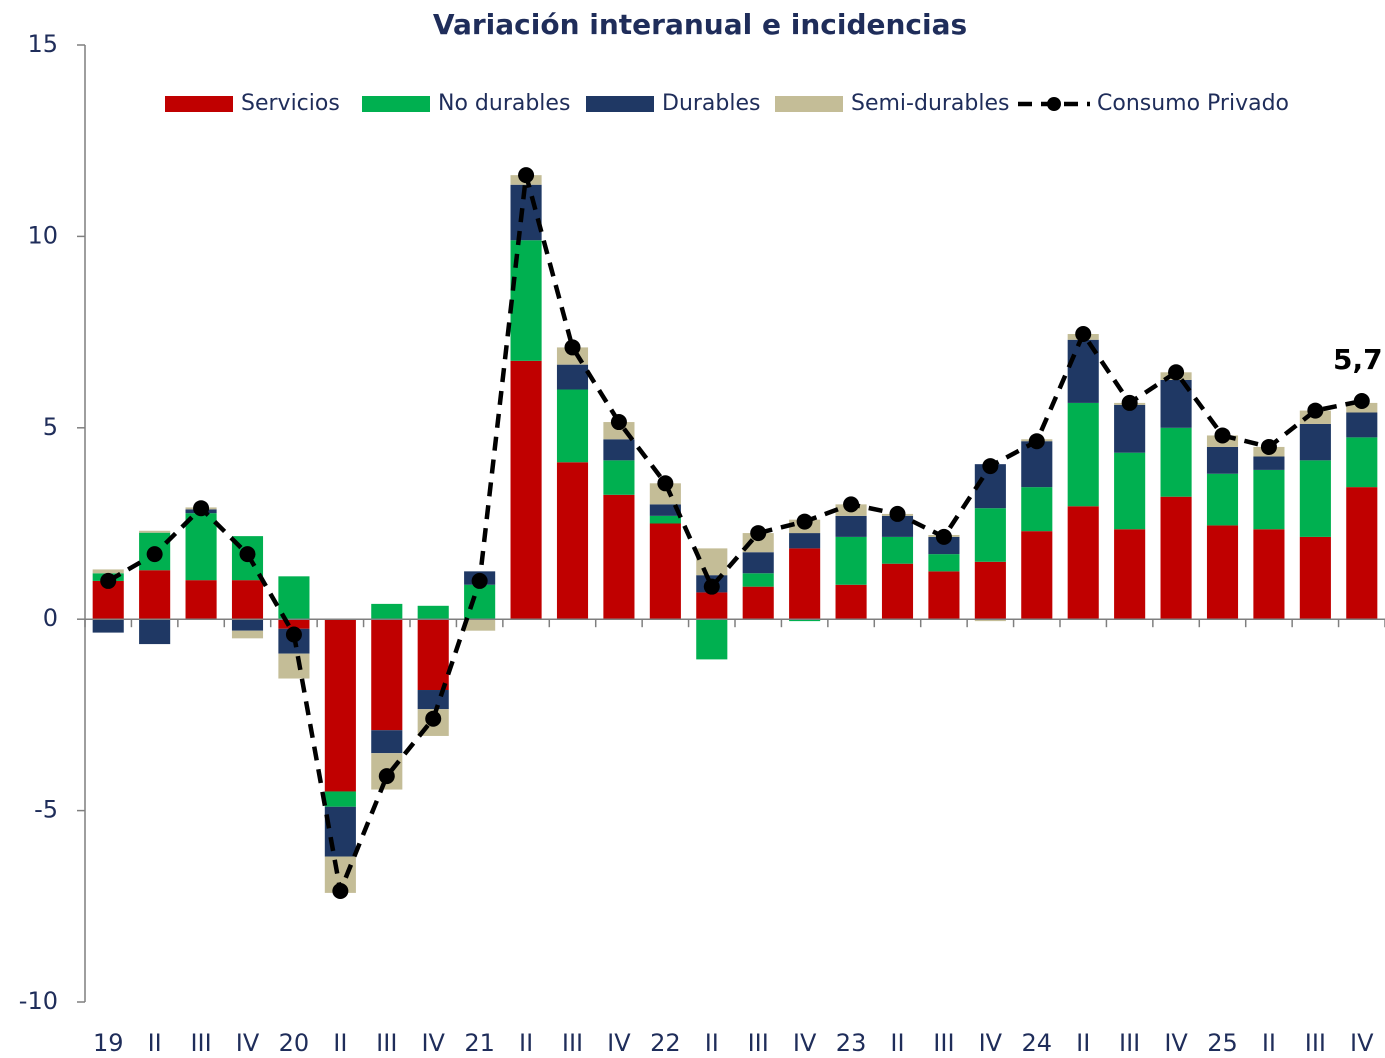 The height and width of the screenshot is (1058, 1385). Describe the element at coordinates (851, 1043) in the screenshot. I see `x-tick-label: 23` at that location.